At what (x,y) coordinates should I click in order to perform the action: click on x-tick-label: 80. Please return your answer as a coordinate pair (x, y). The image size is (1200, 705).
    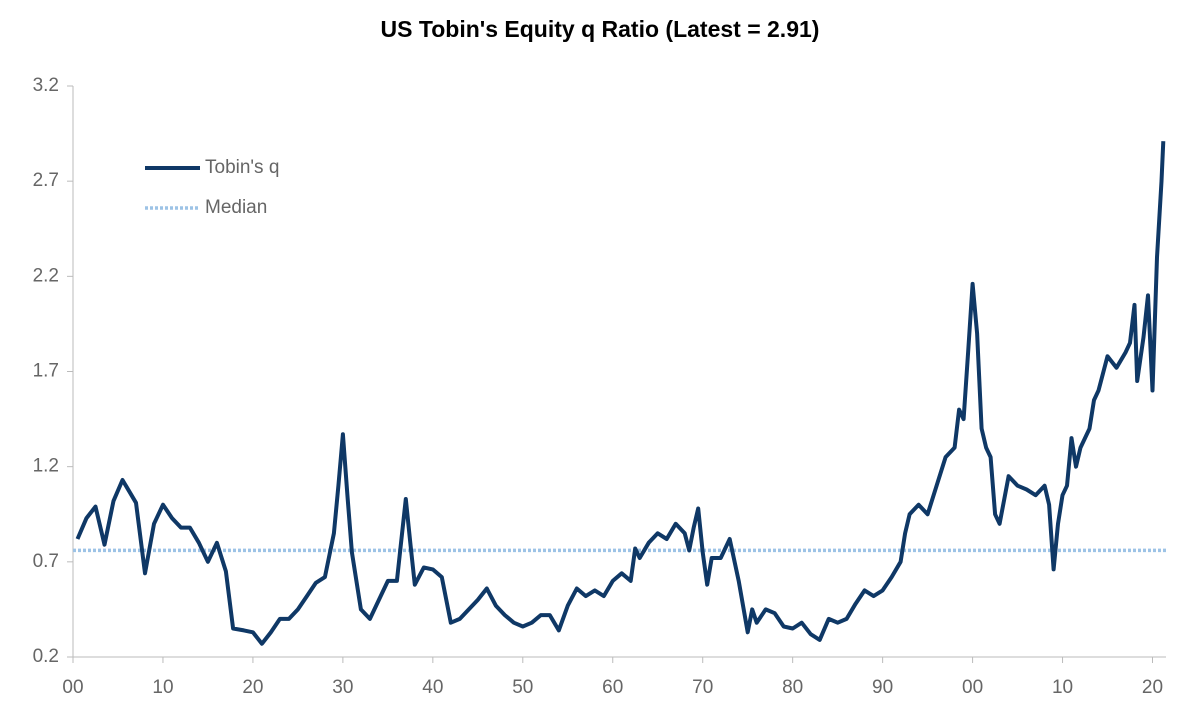
    Looking at the image, I should click on (792, 687).